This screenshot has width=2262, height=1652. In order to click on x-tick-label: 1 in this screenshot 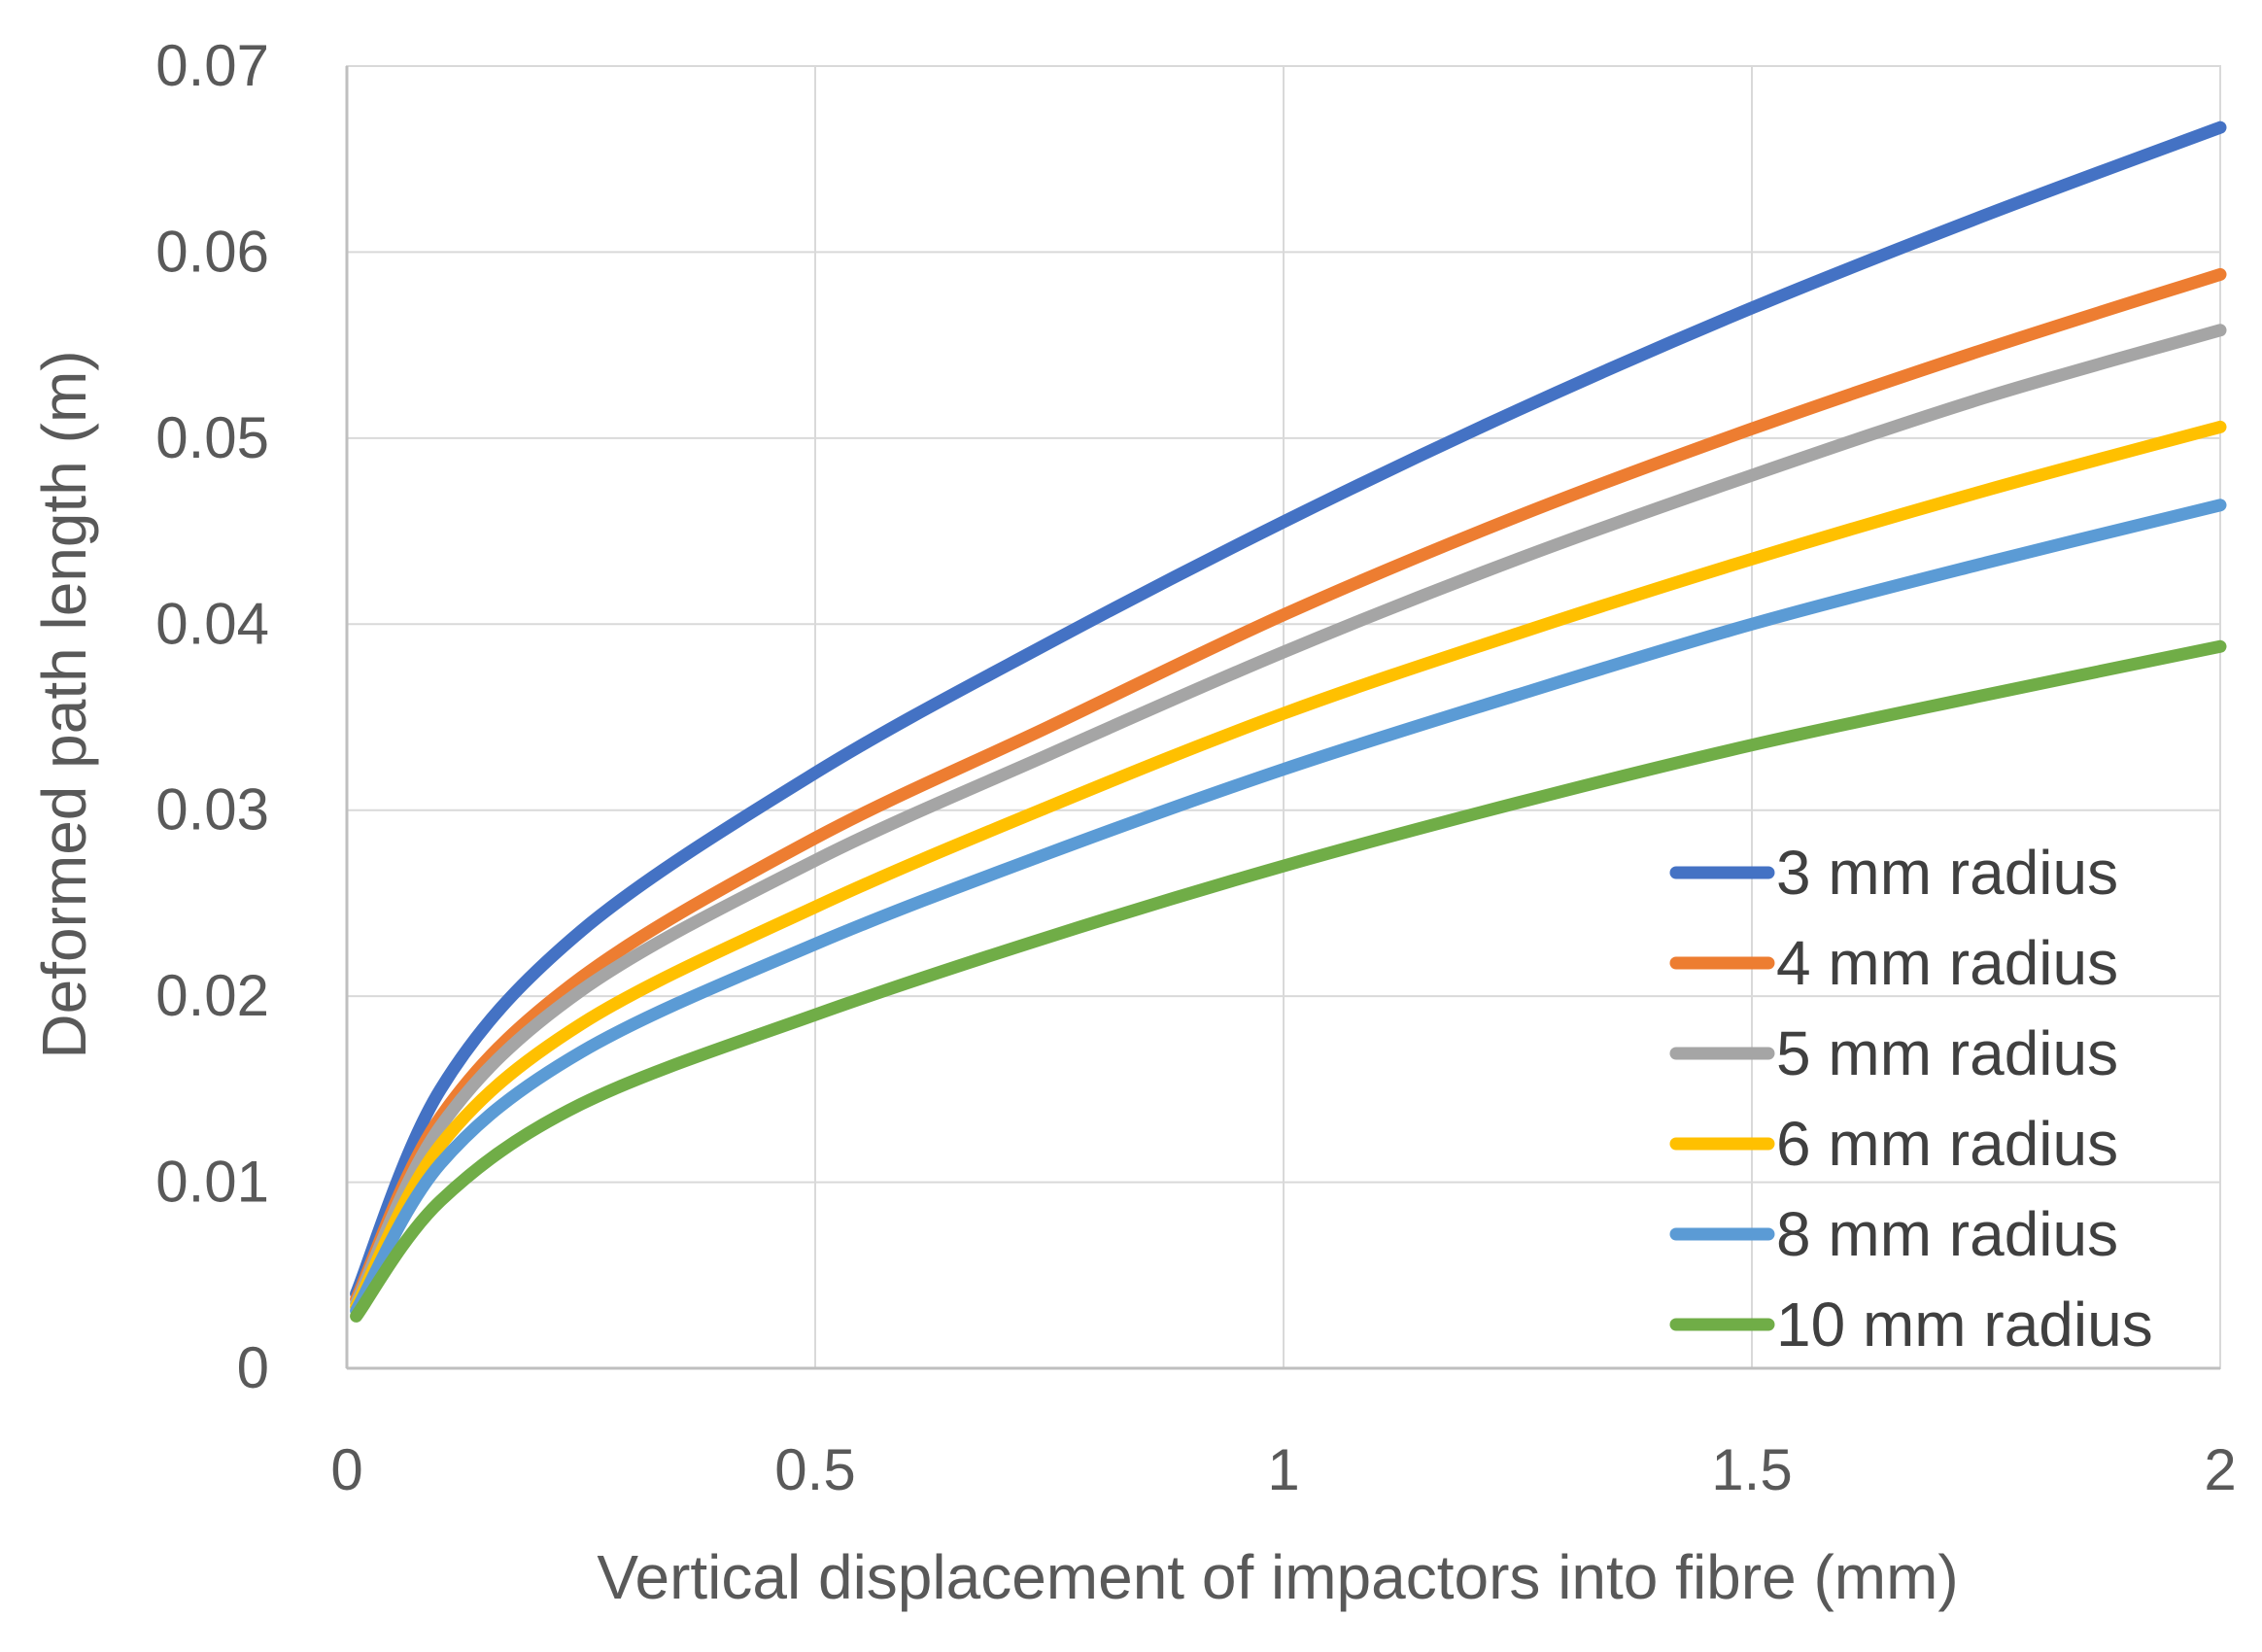, I will do `click(1283, 1470)`.